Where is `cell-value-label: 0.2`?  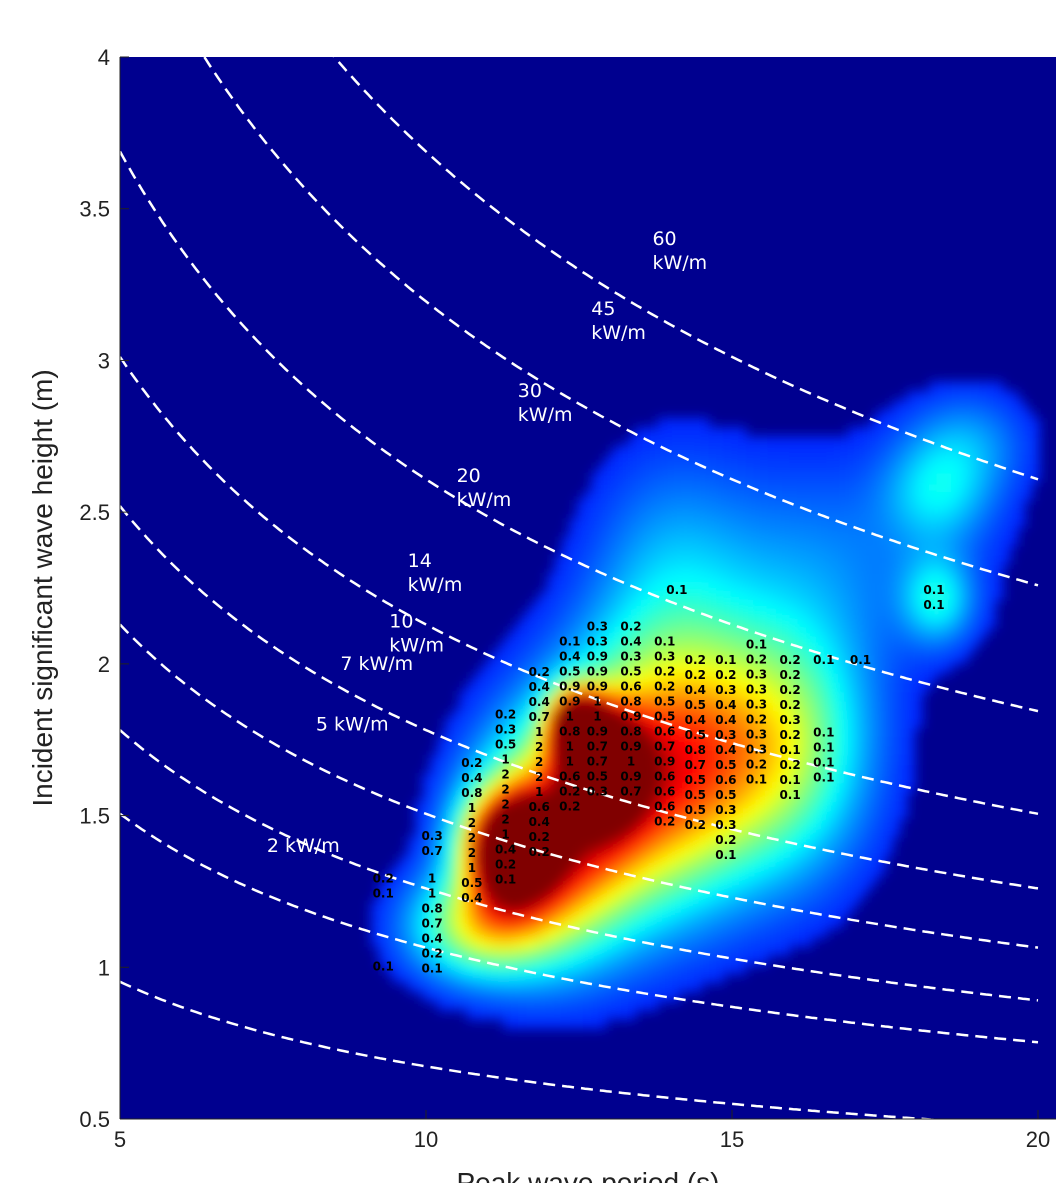 cell-value-label: 0.2 is located at coordinates (695, 660).